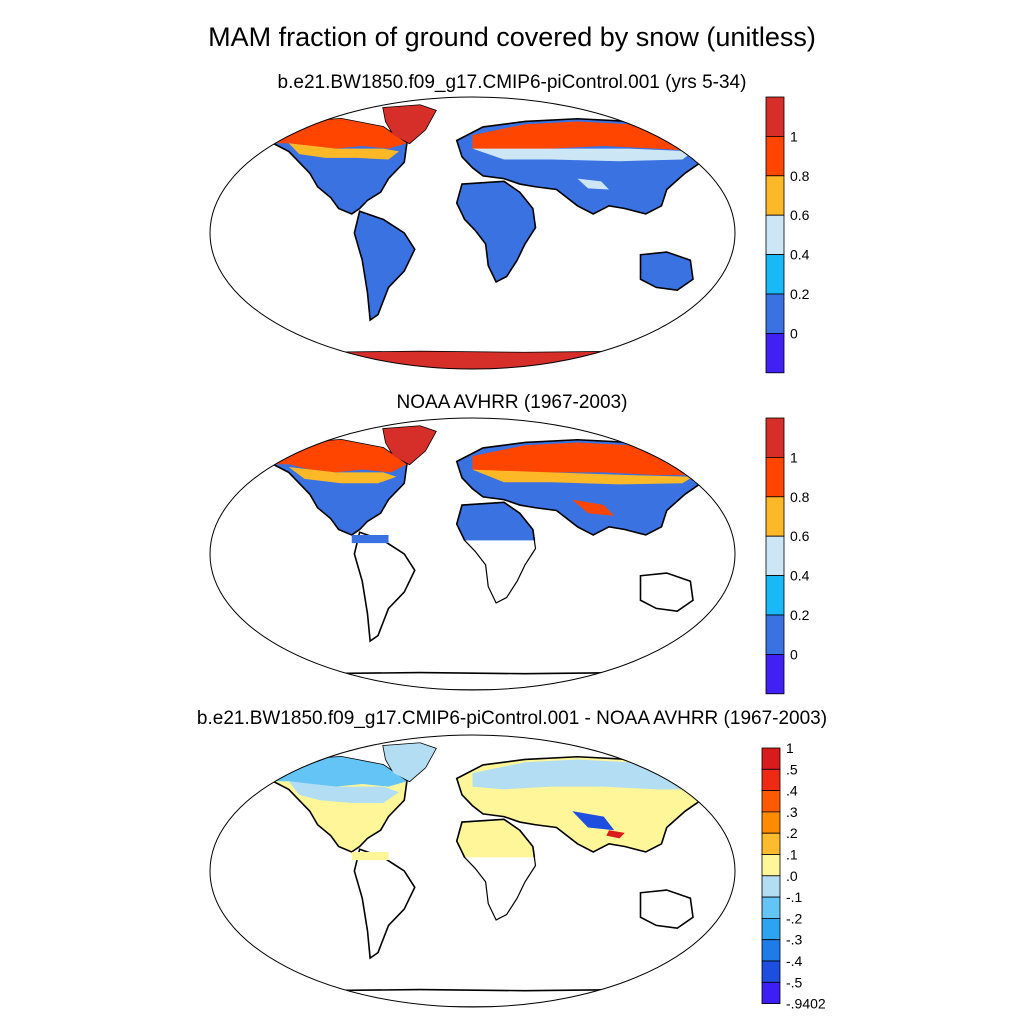 The image size is (1024, 1024). Describe the element at coordinates (806, 1004) in the screenshot. I see `colorbar-label: -.9402` at that location.